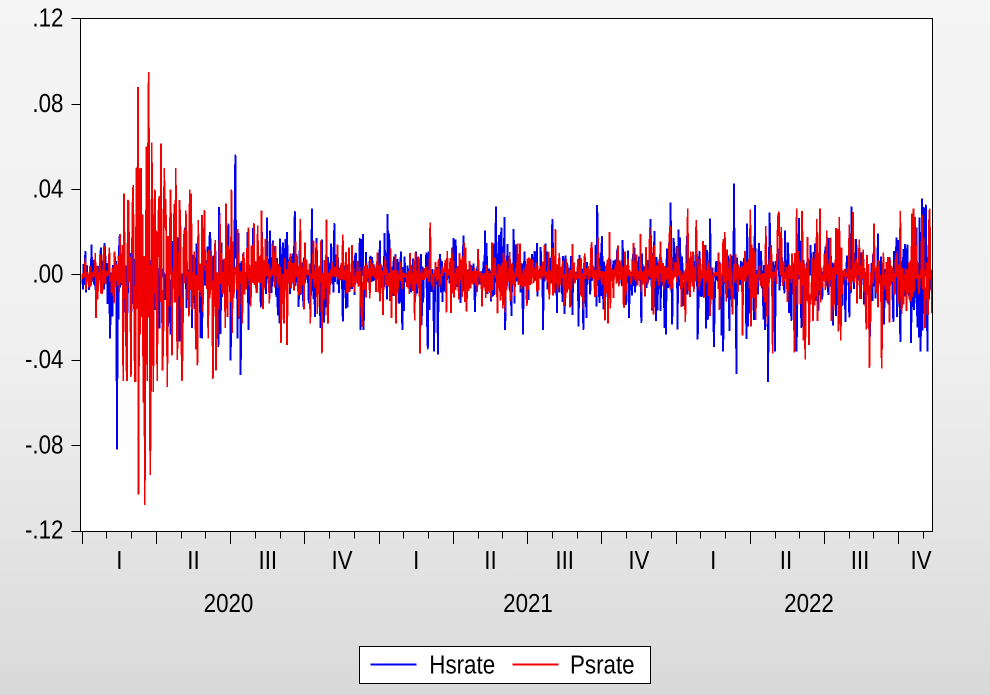 The height and width of the screenshot is (695, 990). I want to click on svg-text: -.08, so click(44, 445).